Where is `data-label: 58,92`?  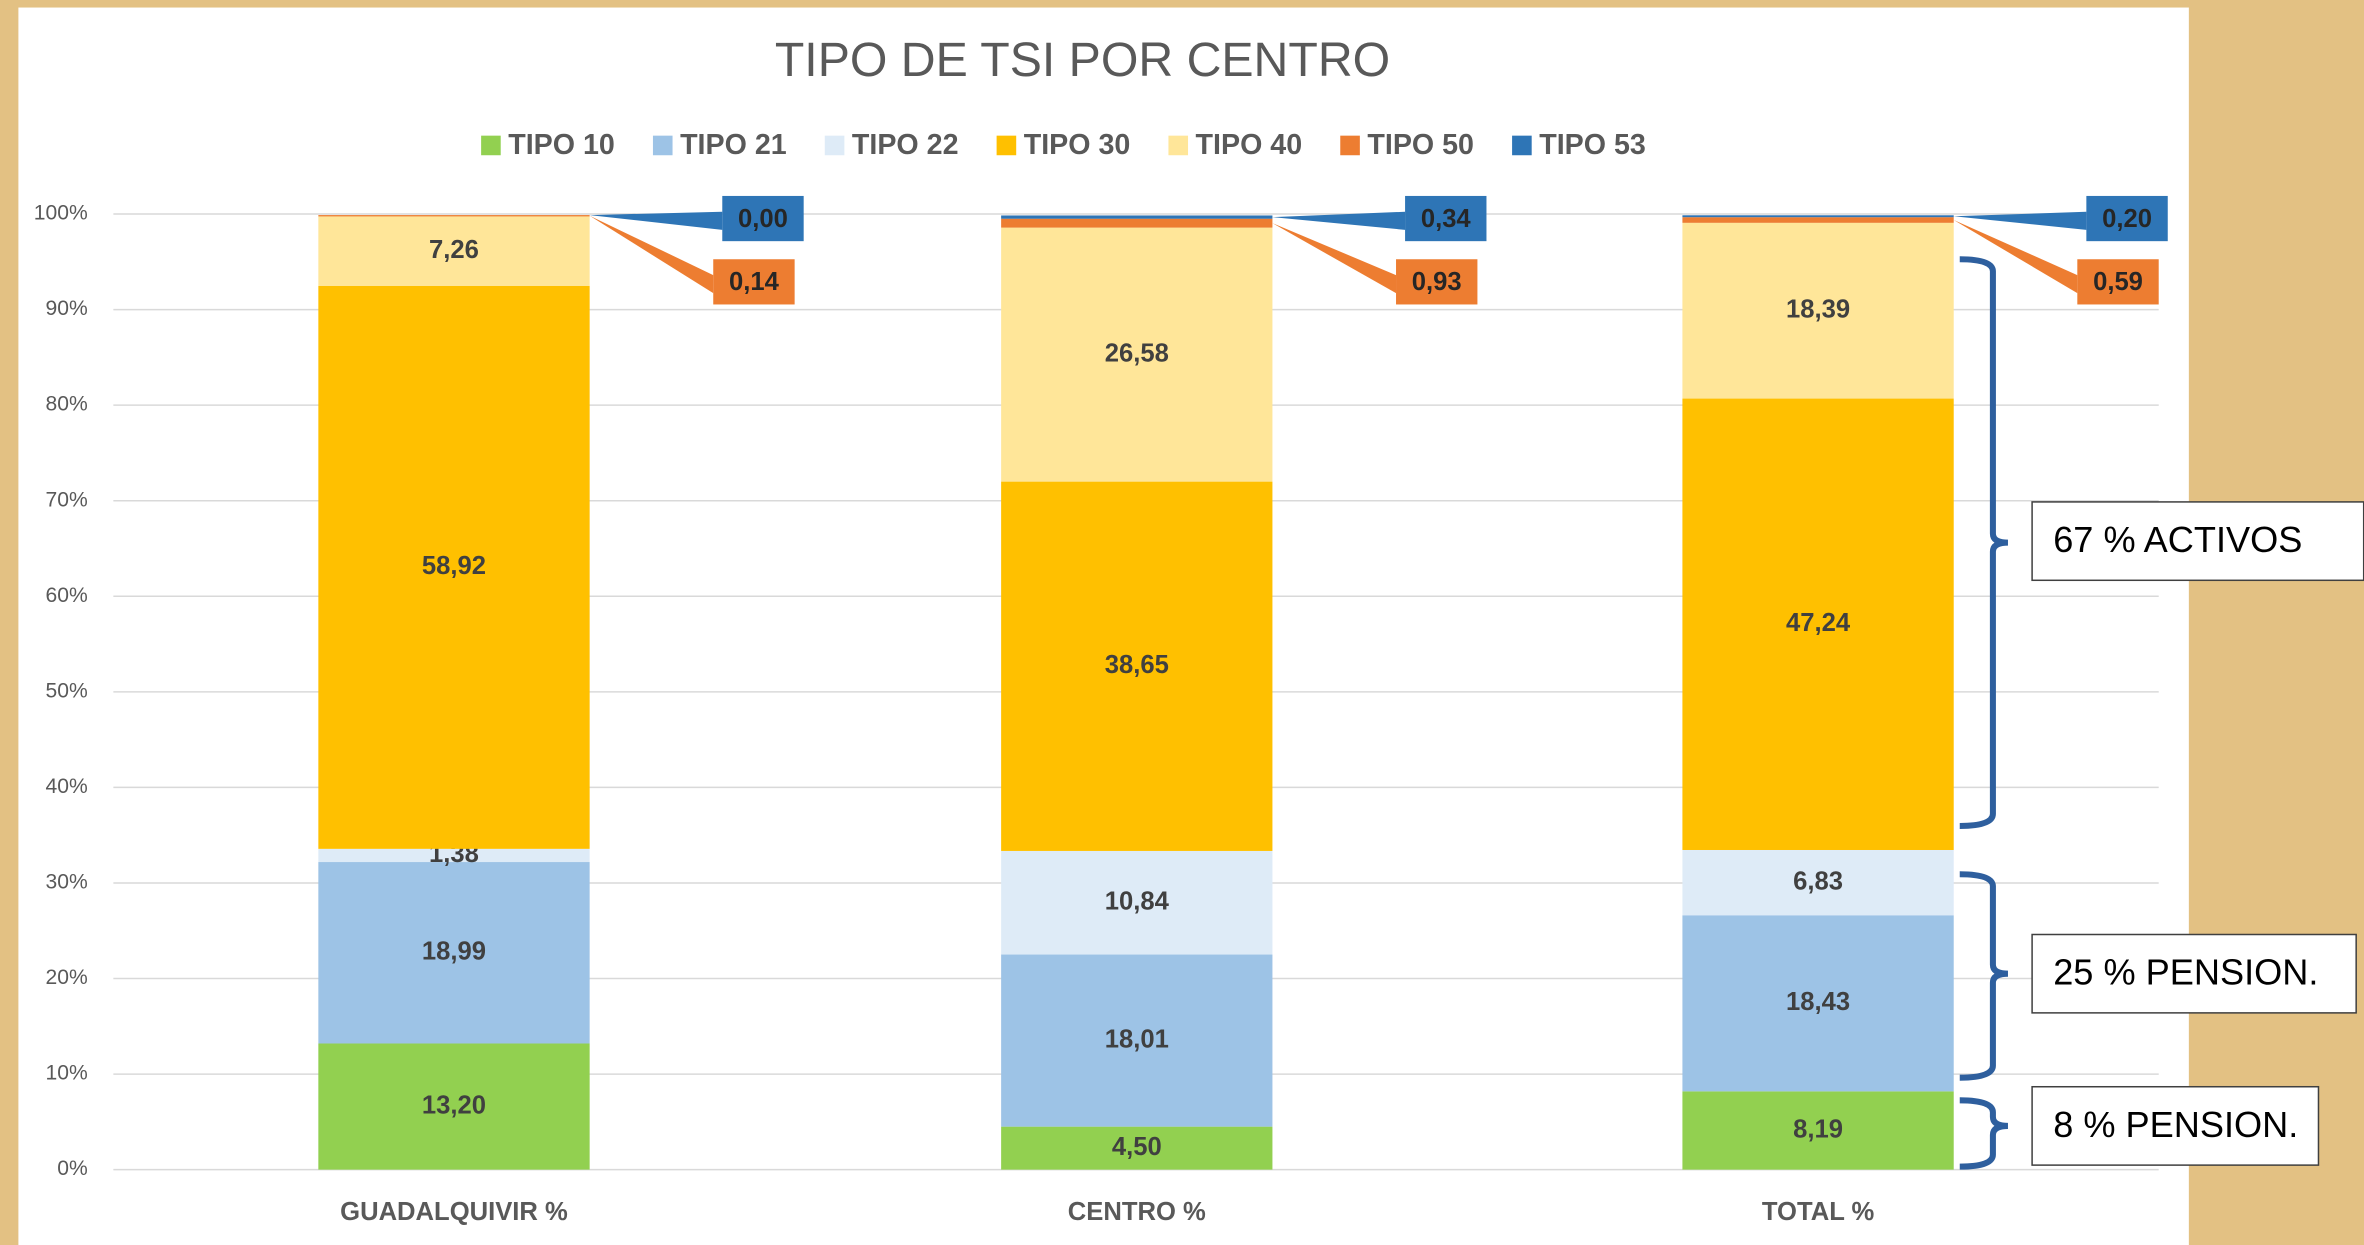 data-label: 58,92 is located at coordinates (454, 566).